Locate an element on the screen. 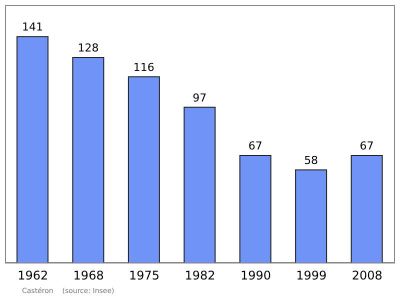 The height and width of the screenshot is (299, 400). x-tick-label: 2008 is located at coordinates (367, 275).